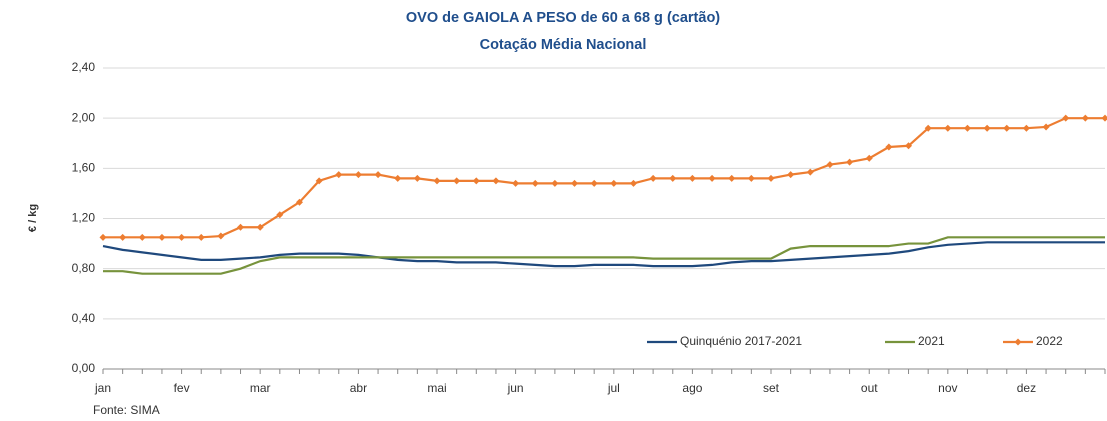 The height and width of the screenshot is (421, 1107). What do you see at coordinates (358, 388) in the screenshot?
I see `x-tick-label: abr` at bounding box center [358, 388].